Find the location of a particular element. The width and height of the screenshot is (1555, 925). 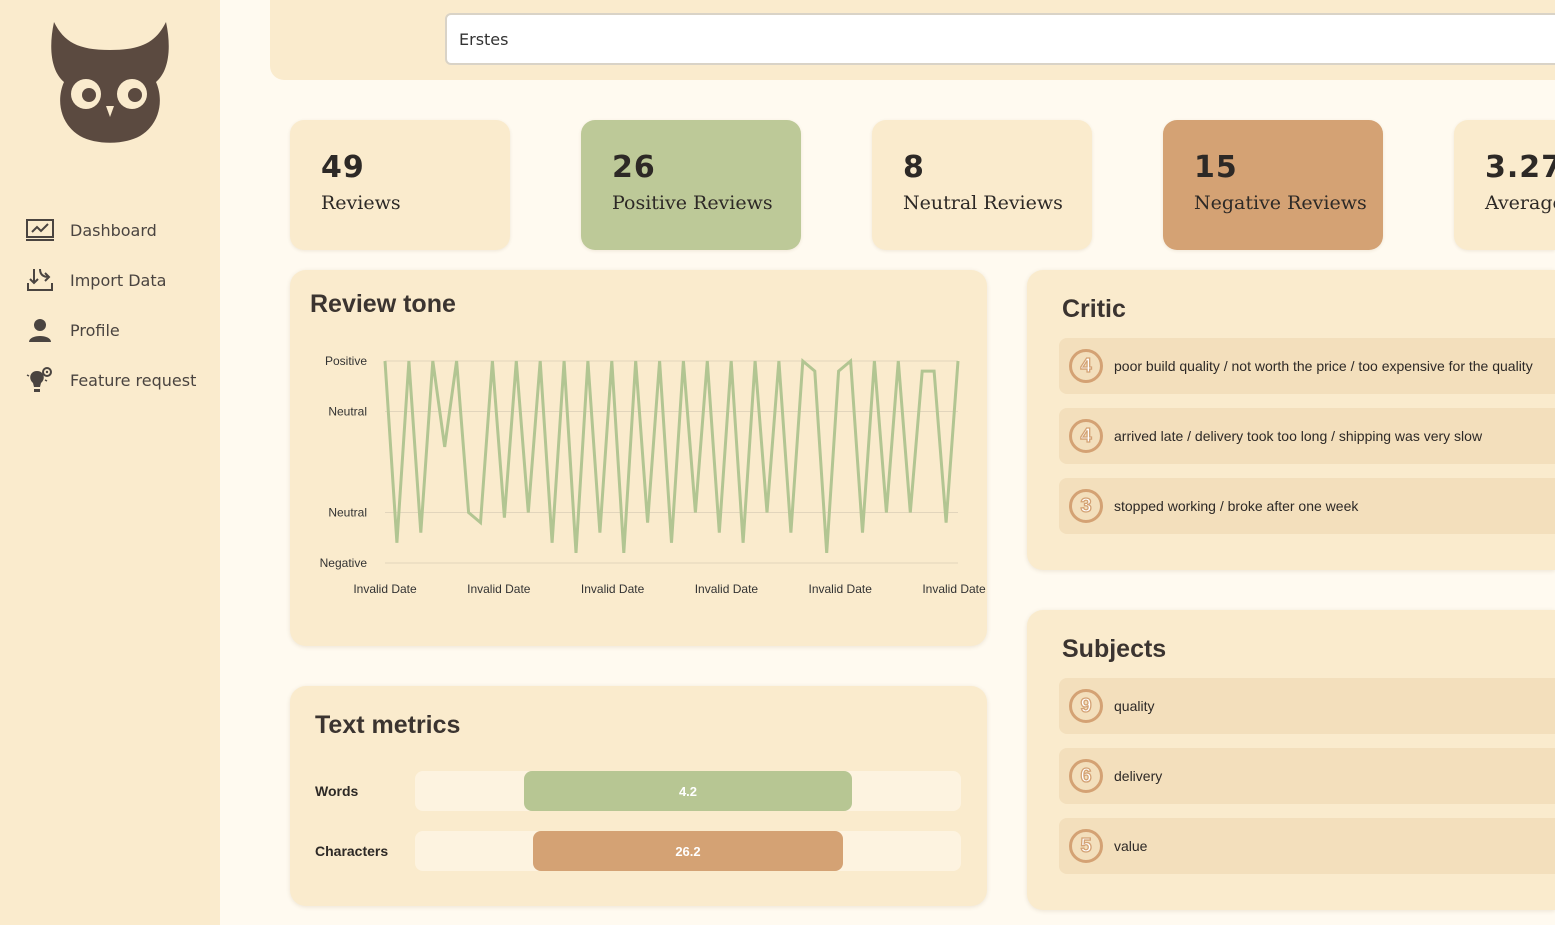

subject-item: 9 quality is located at coordinates (1307, 706).